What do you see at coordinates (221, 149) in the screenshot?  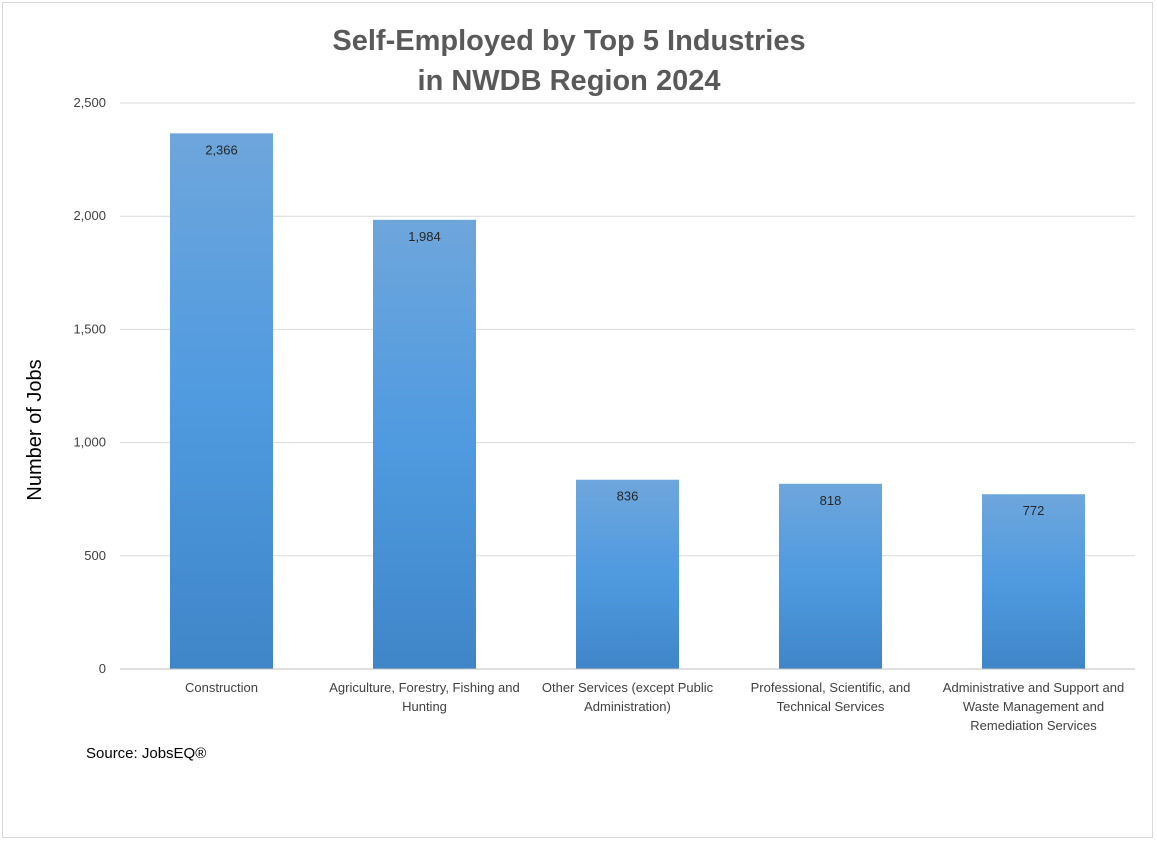 I see `data-label: 2,366` at bounding box center [221, 149].